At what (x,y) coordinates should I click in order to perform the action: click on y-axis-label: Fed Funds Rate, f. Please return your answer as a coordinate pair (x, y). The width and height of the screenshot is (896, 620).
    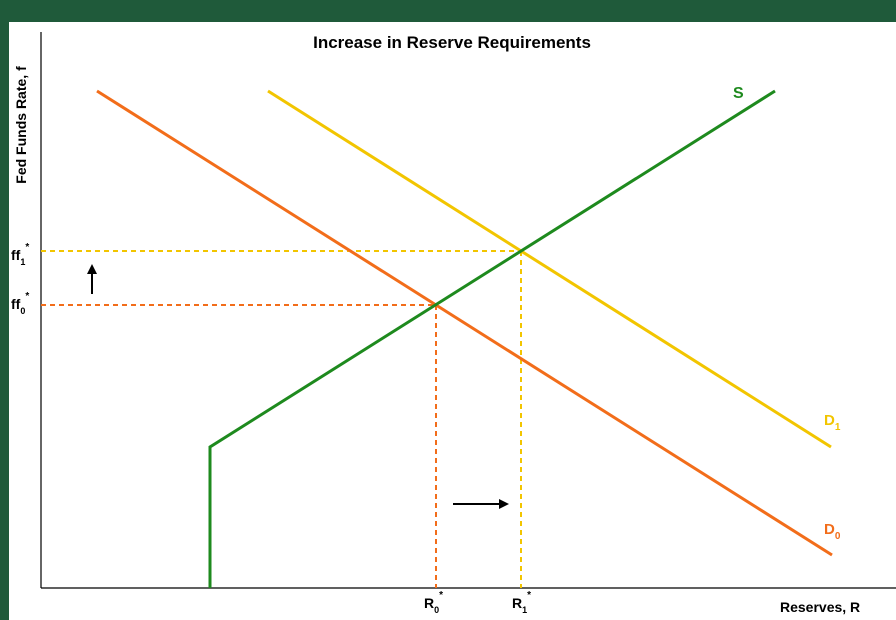
    Looking at the image, I should click on (21, 125).